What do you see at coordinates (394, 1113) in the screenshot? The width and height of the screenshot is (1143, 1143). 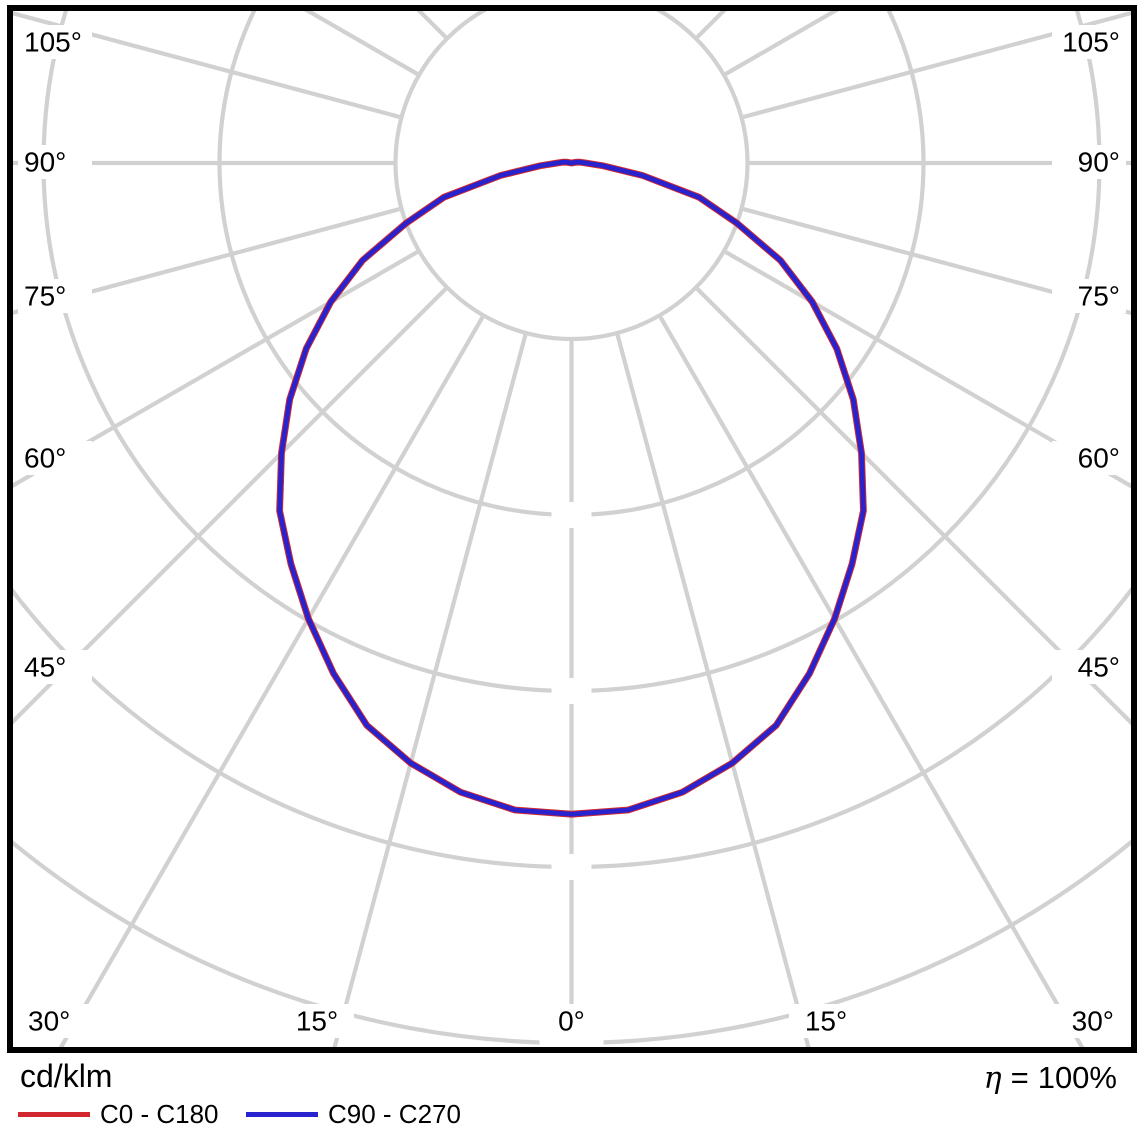 I see `legend-label-c90-c270: C90 - C270` at bounding box center [394, 1113].